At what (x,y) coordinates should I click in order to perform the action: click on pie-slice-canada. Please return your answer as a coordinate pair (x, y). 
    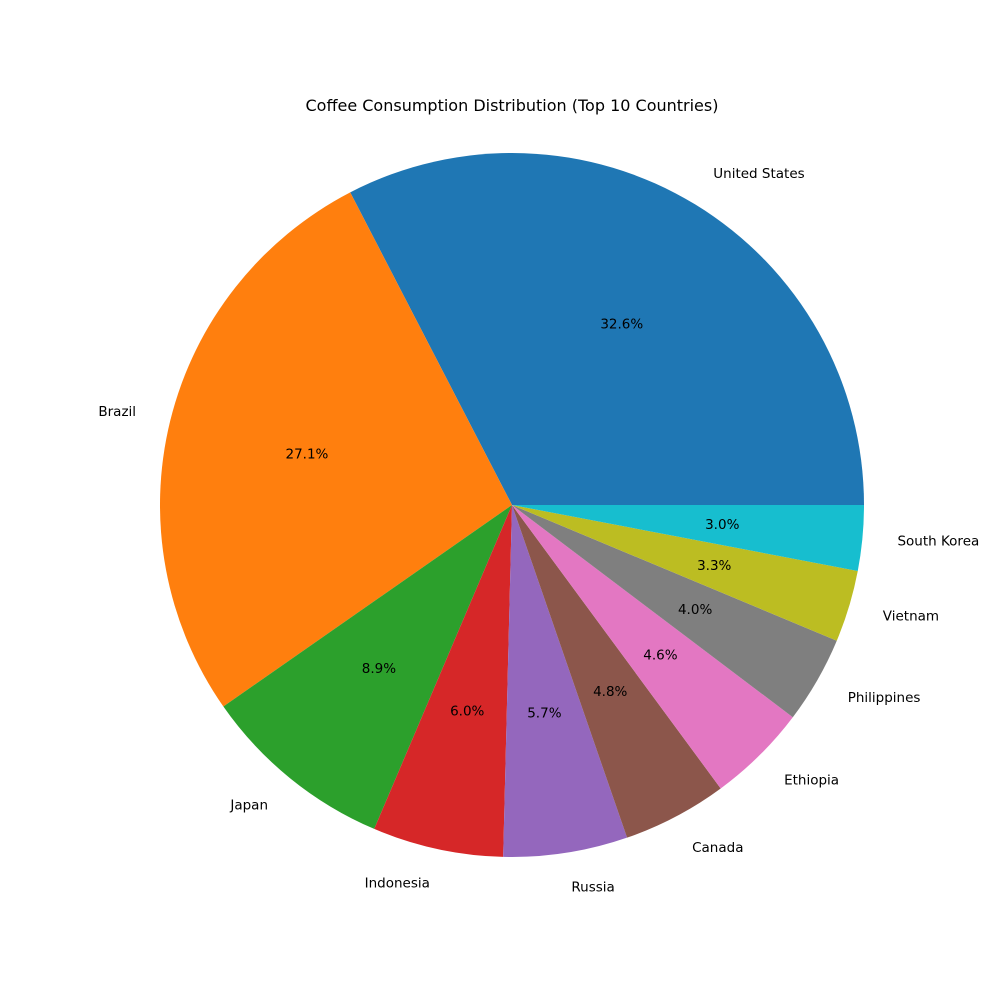
    Looking at the image, I should click on (616, 671).